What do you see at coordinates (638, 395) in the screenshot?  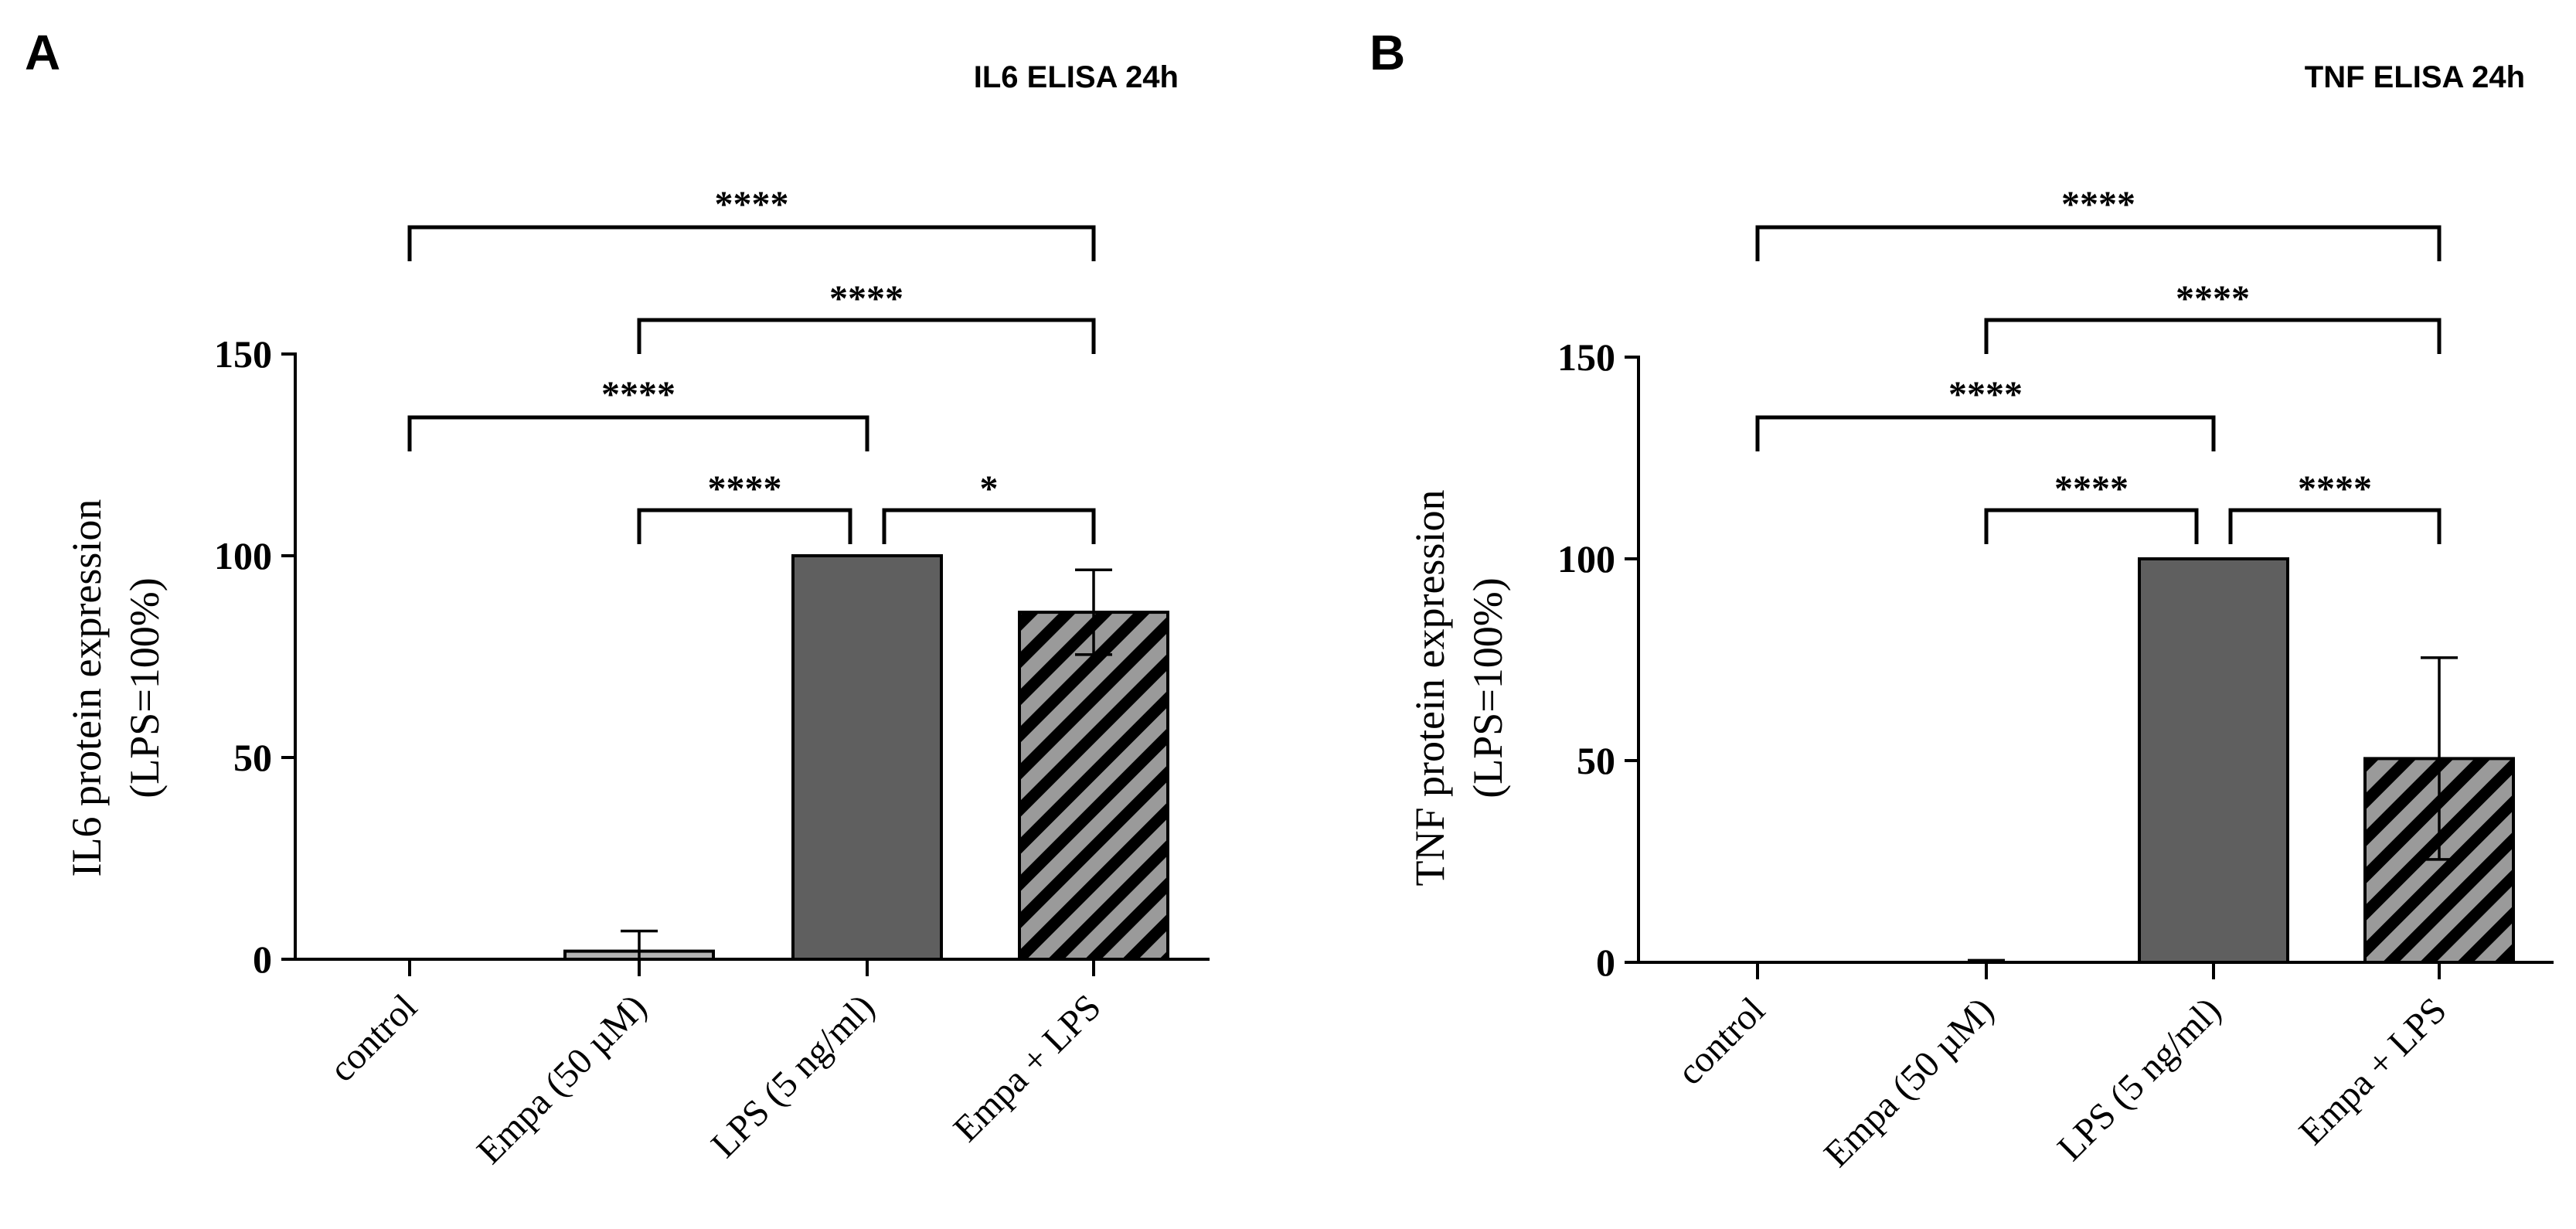 I see `significance-label-a-2: ****` at bounding box center [638, 395].